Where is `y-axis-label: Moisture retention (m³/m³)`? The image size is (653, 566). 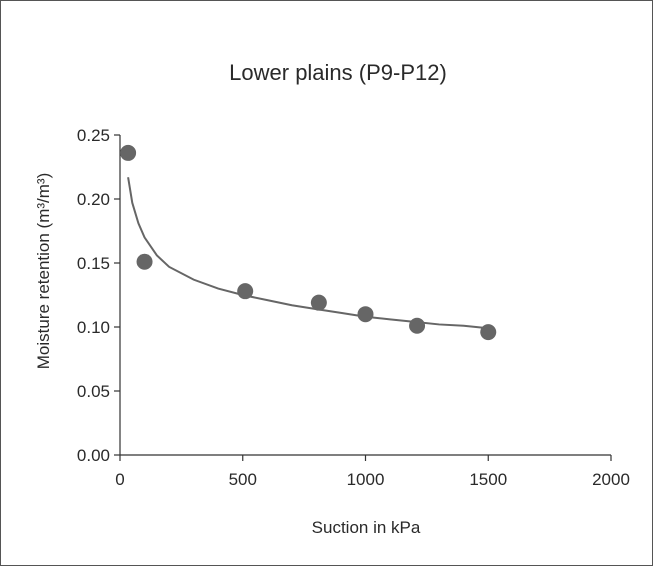
y-axis-label: Moisture retention (m³/m³) is located at coordinates (43, 271).